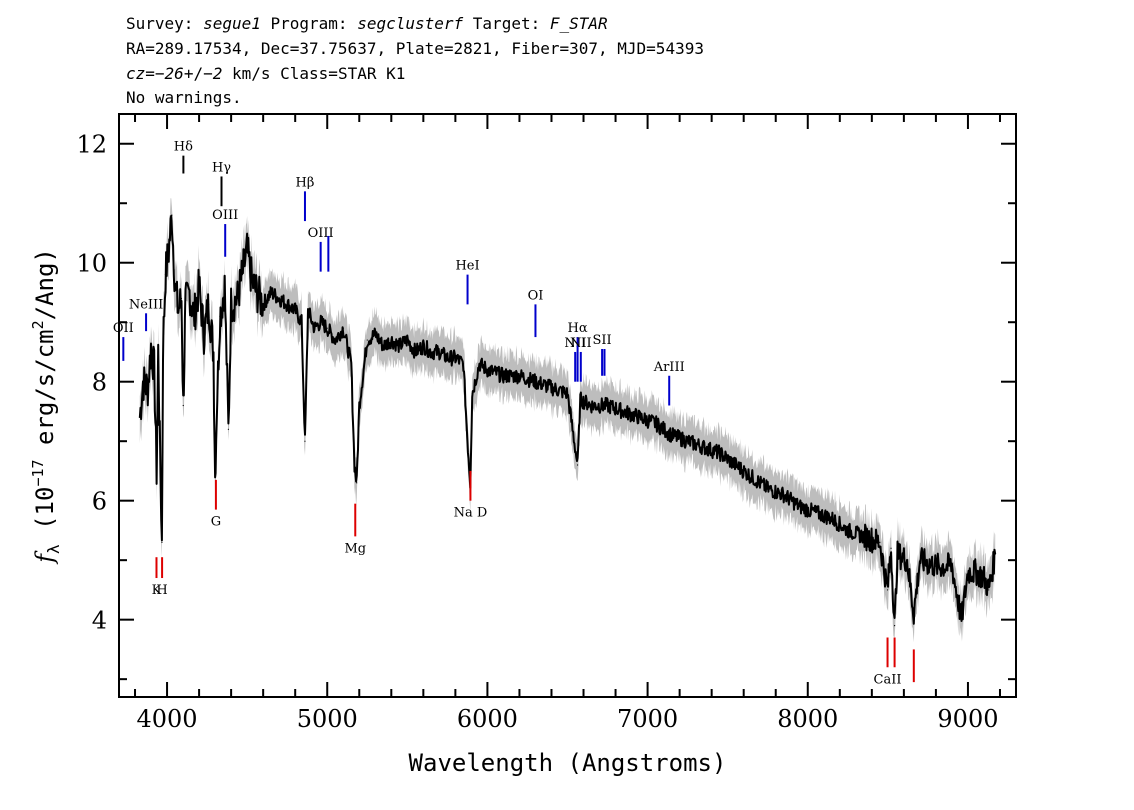 The height and width of the screenshot is (810, 1134). What do you see at coordinates (99, 383) in the screenshot?
I see `y-tick-label: 8` at bounding box center [99, 383].